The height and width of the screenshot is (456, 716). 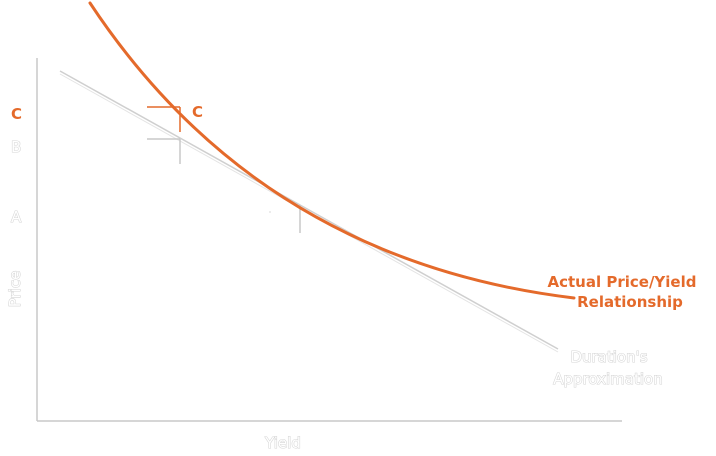 I want to click on y-axis-title: Price, so click(x=15, y=289).